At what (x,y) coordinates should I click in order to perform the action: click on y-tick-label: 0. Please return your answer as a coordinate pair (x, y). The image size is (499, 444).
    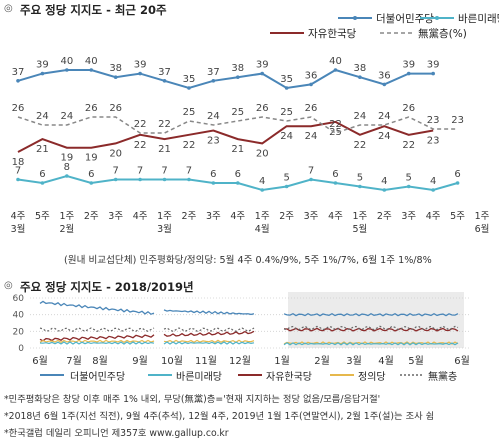
    Looking at the image, I should click on (21, 349).